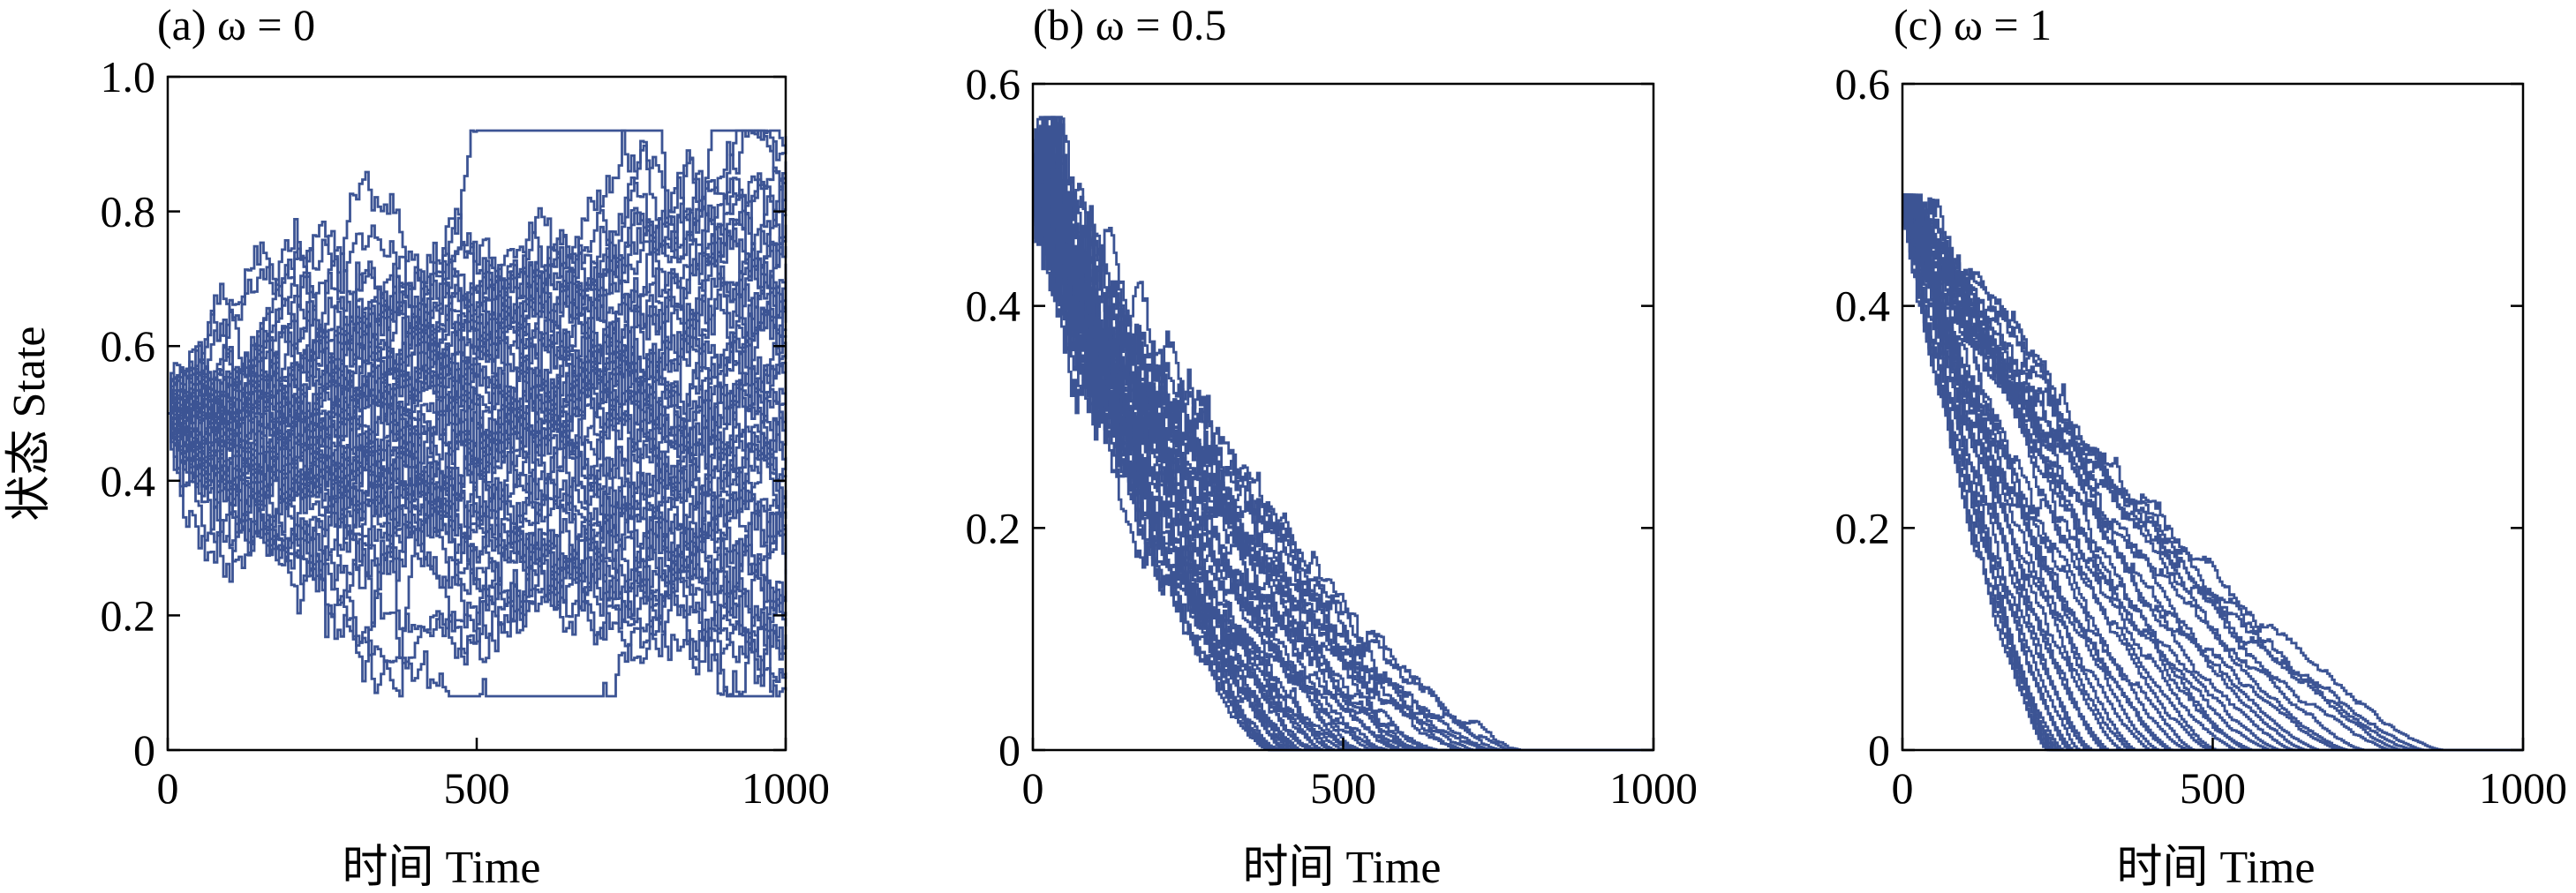  Describe the element at coordinates (30, 424) in the screenshot. I see `panel-a-y-axis-title: 状态 State` at that location.